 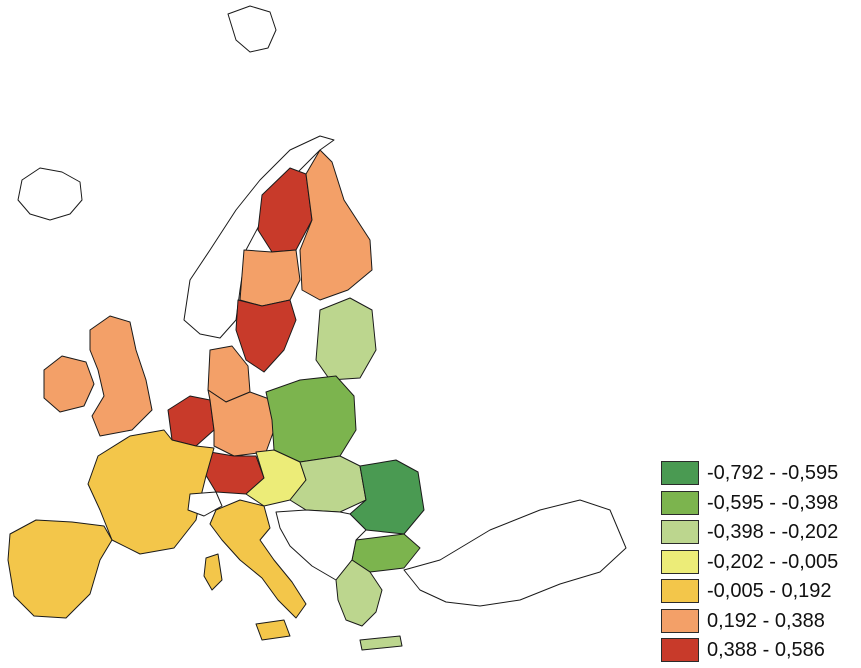 I want to click on region-crete, so click(x=381, y=643).